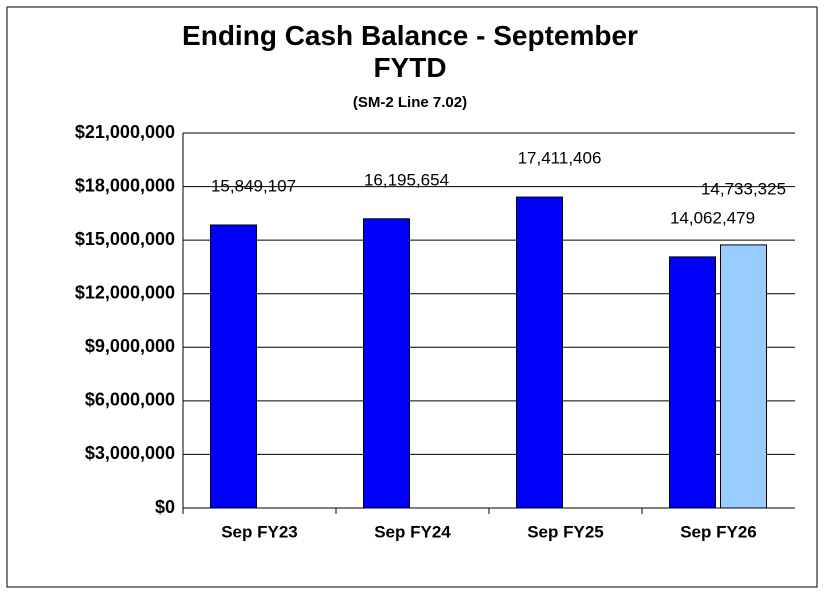 The image size is (825, 592). Describe the element at coordinates (406, 179) in the screenshot. I see `data-label: 16,195,654` at that location.